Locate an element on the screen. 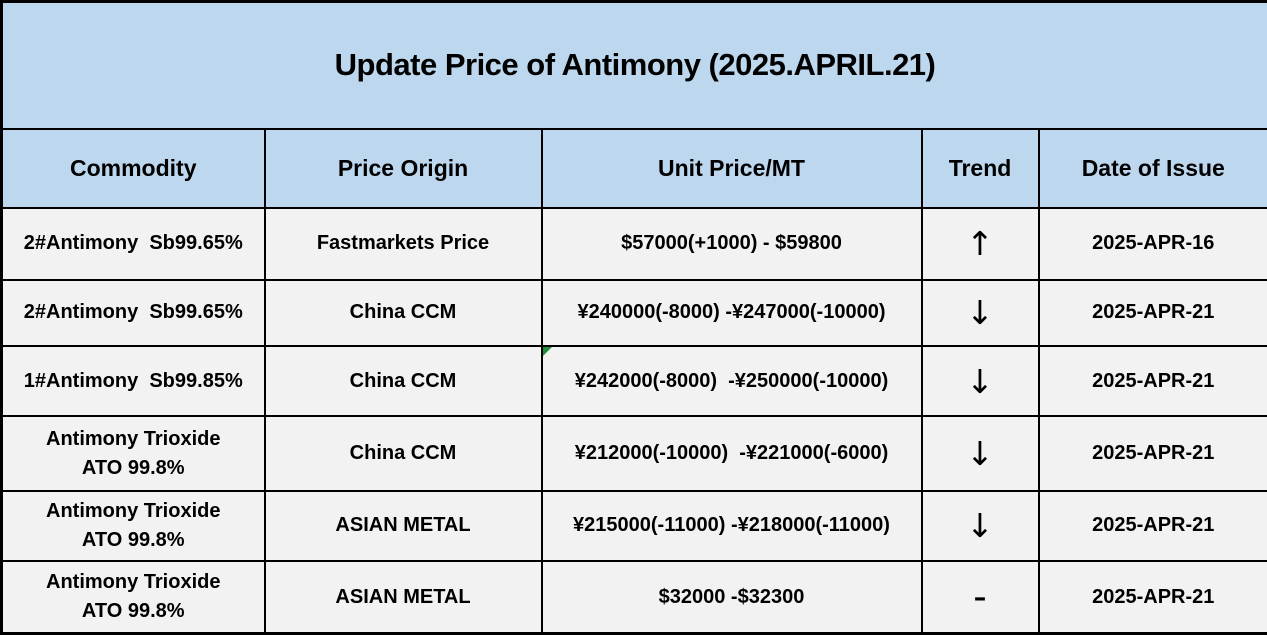 This screenshot has width=1267, height=635. column-header-date-of-issue: Date of Issue is located at coordinates (1152, 168).